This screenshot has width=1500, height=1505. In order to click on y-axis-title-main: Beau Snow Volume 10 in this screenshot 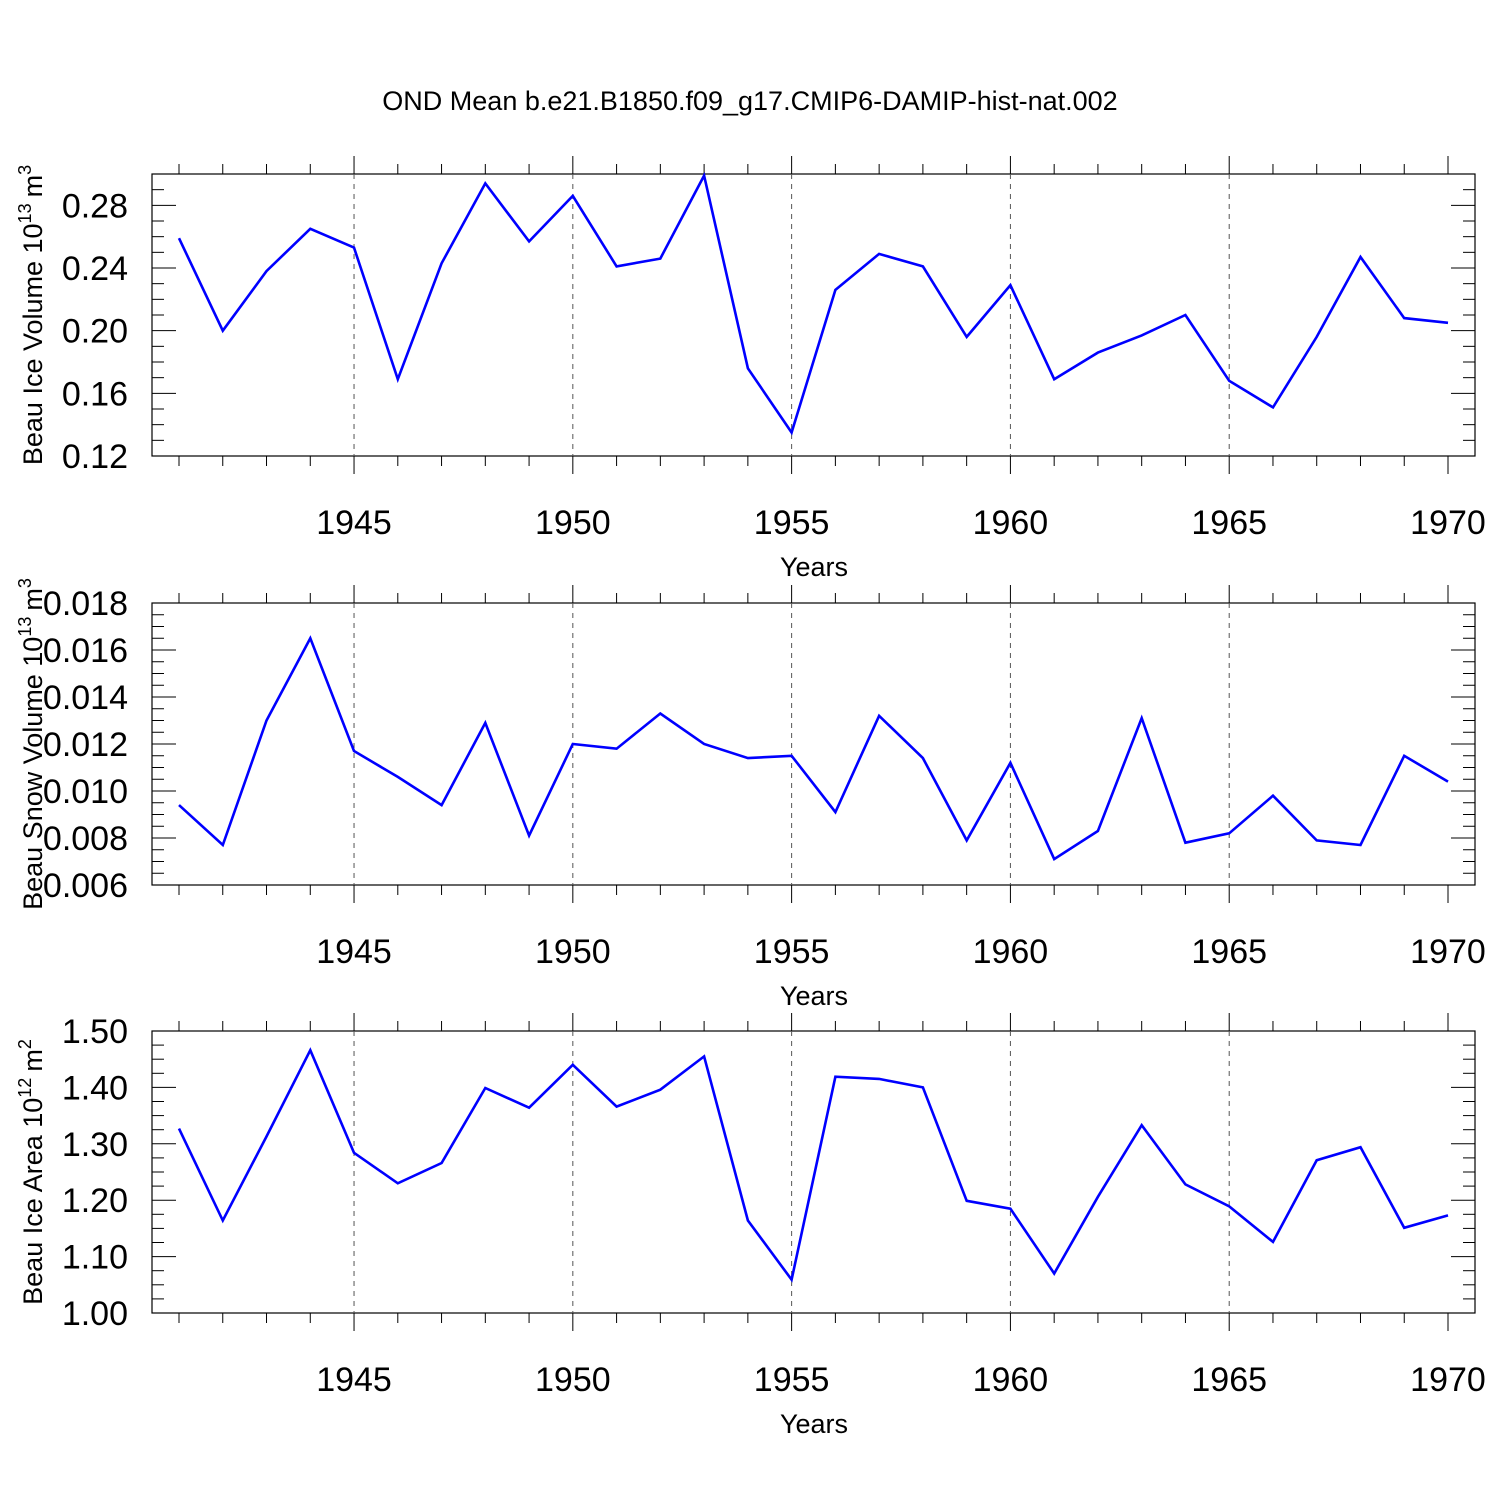, I will do `click(33, 773)`.